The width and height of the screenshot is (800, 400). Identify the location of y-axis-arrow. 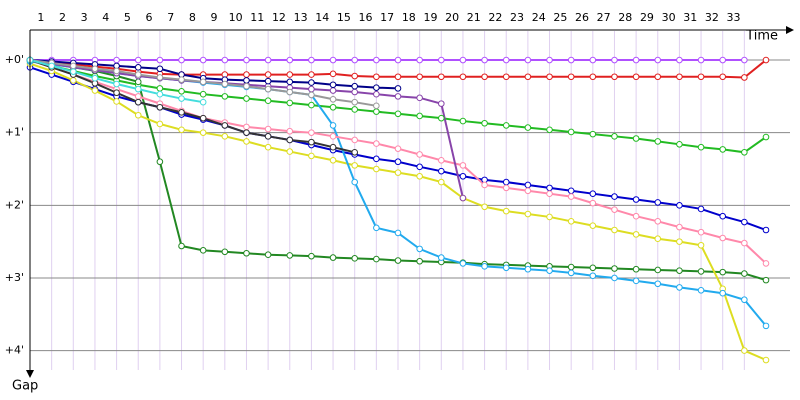
(30, 374).